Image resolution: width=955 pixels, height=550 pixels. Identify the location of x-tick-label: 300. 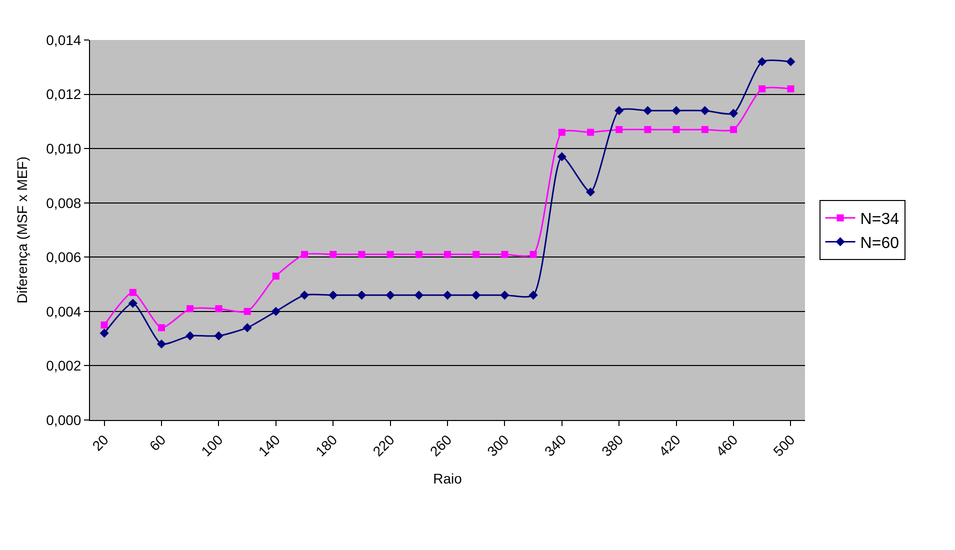
(498, 445).